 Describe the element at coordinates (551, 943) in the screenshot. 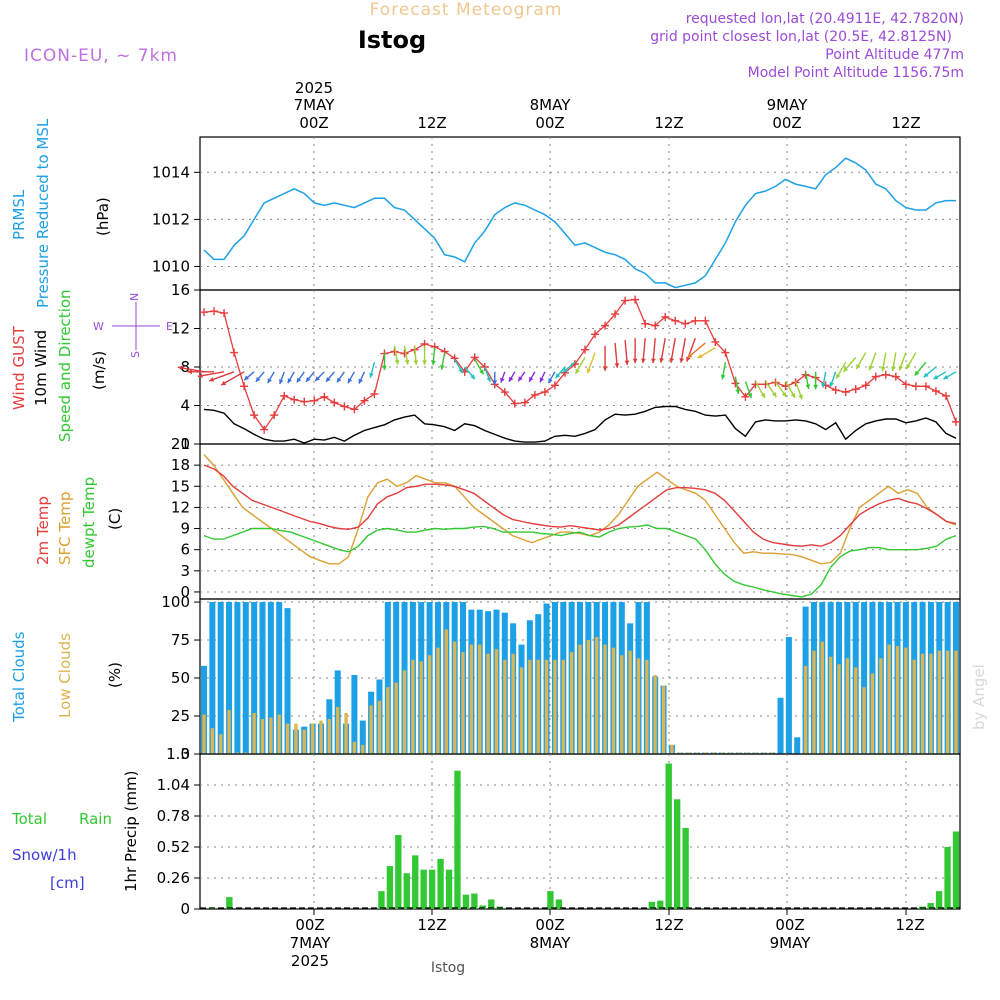

I see `bottom-date-8may: 8MAY` at that location.